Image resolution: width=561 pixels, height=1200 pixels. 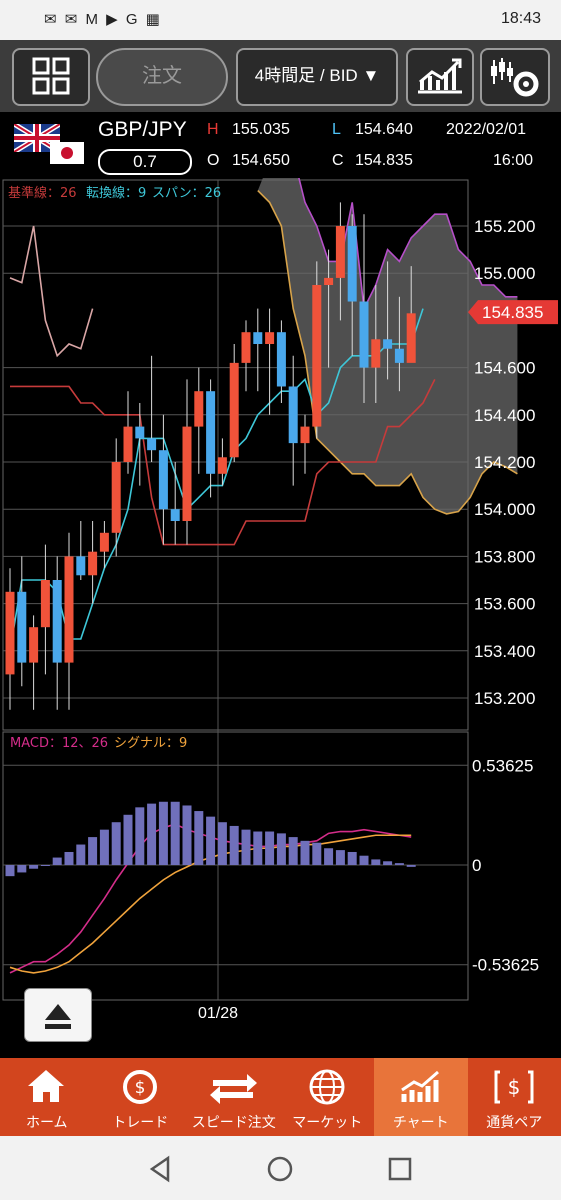 What do you see at coordinates (400, 1169) in the screenshot?
I see `recents-icon` at bounding box center [400, 1169].